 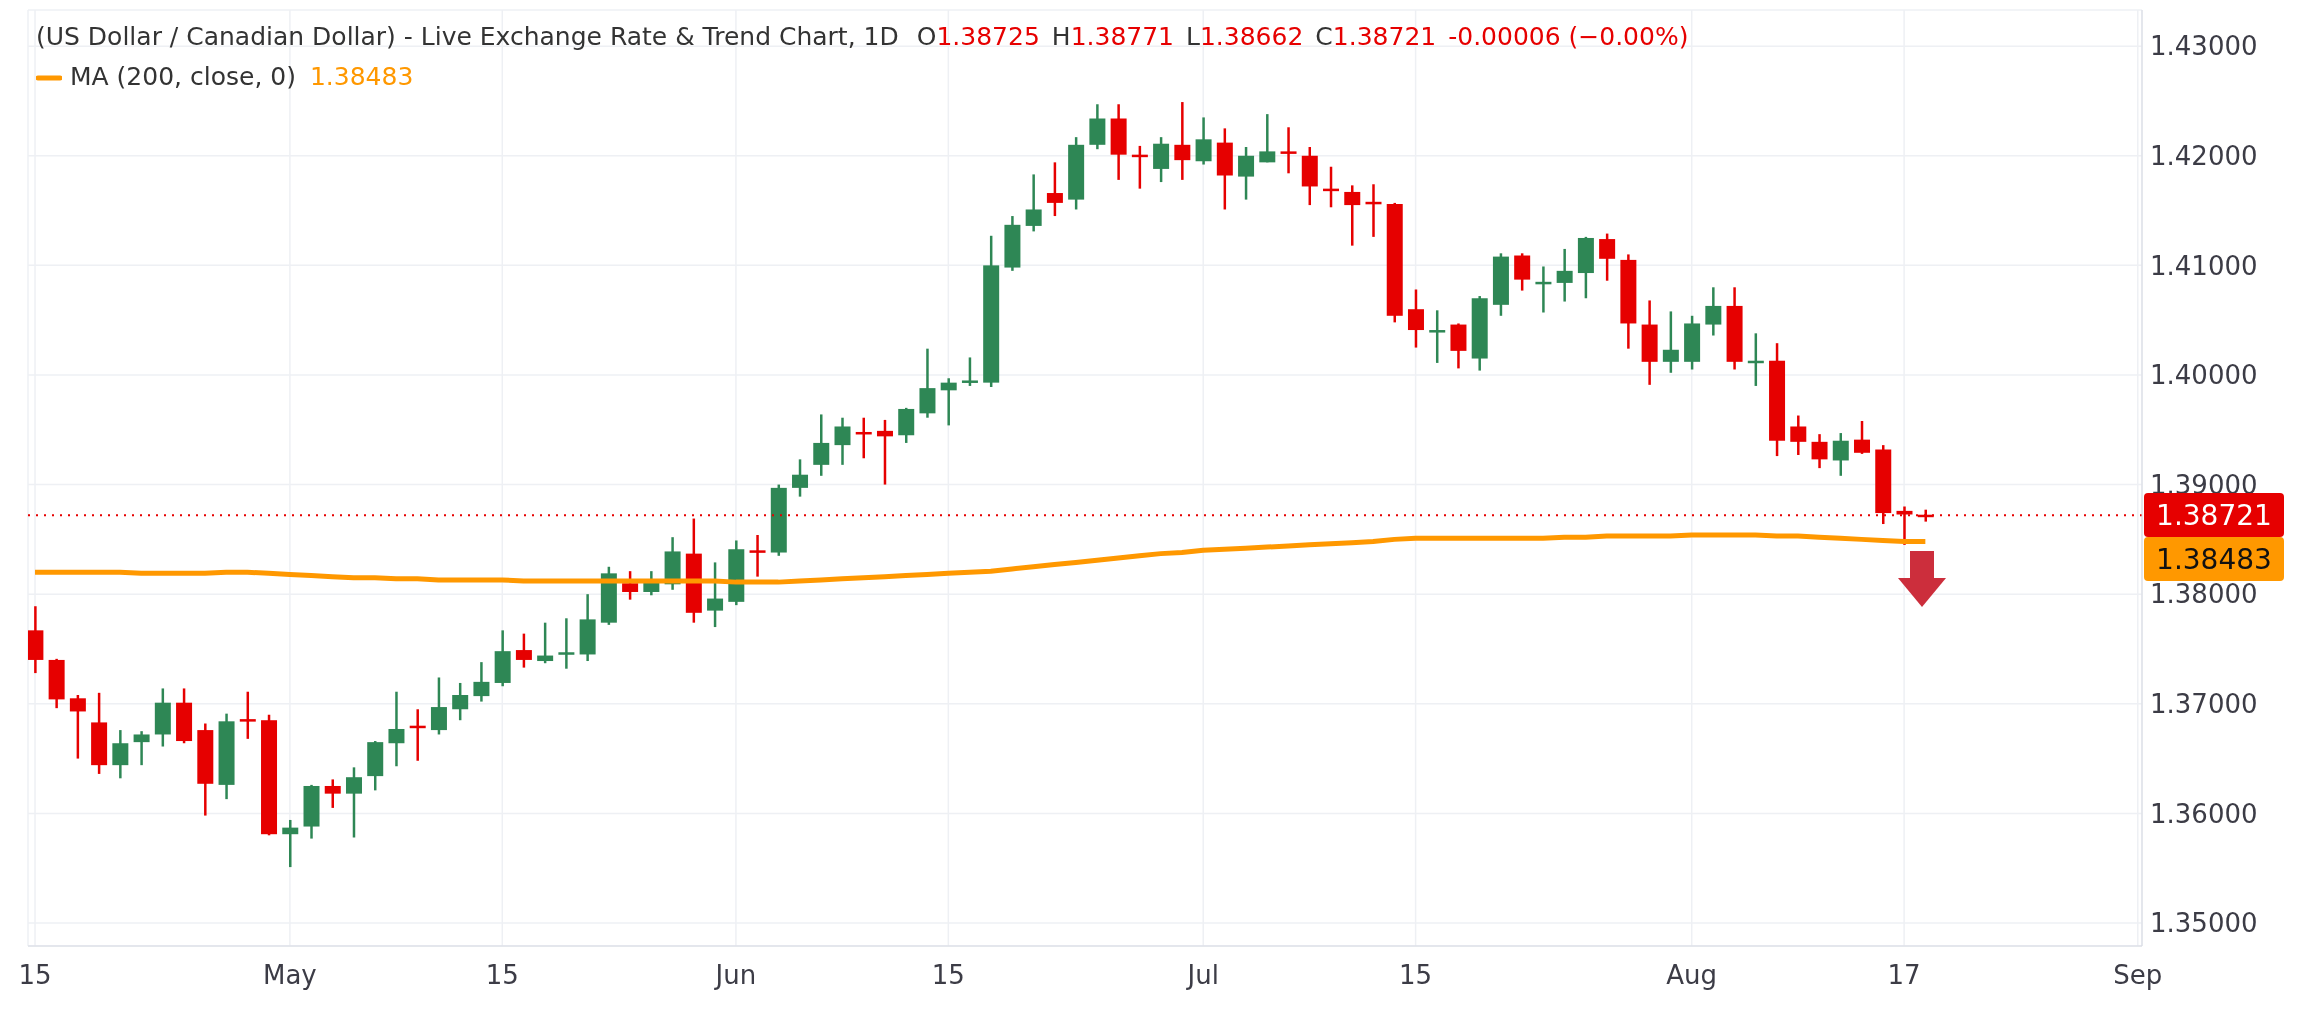 What do you see at coordinates (2204, 156) in the screenshot?
I see `y-tick-label: 1.42000` at bounding box center [2204, 156].